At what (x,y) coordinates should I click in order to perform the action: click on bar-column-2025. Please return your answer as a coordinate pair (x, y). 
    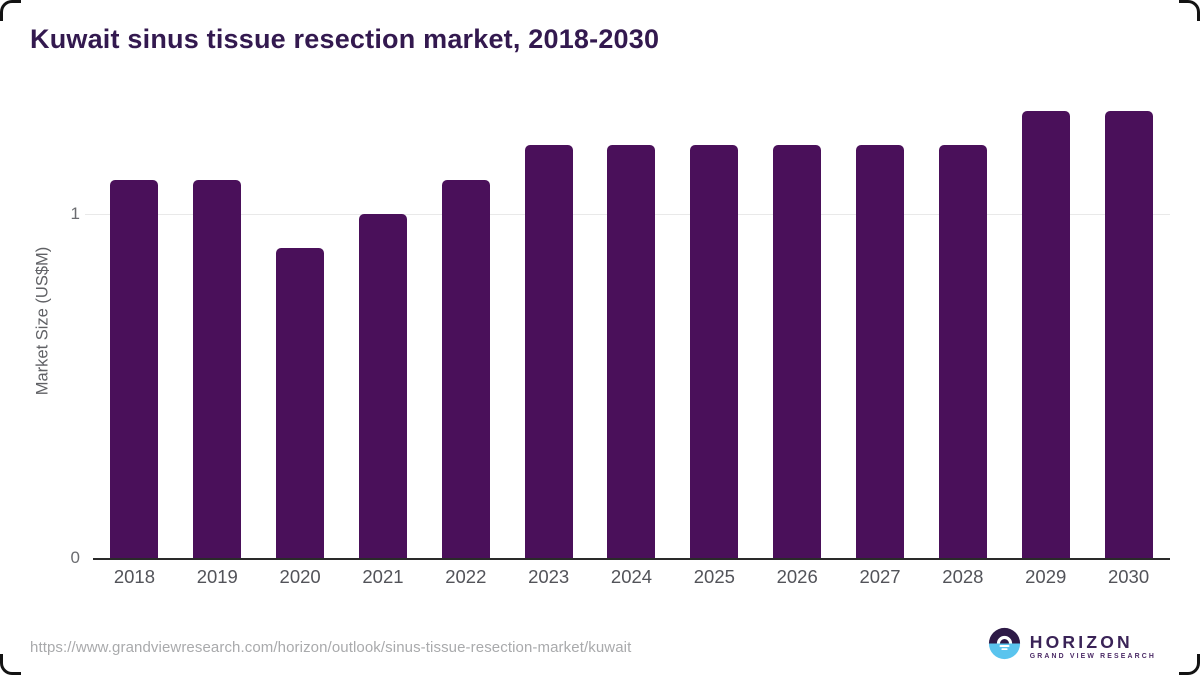
    Looking at the image, I should click on (714, 321).